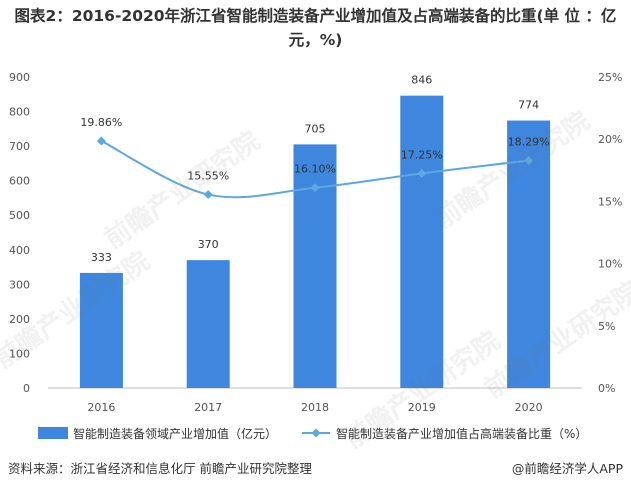 The height and width of the screenshot is (487, 631). Describe the element at coordinates (26, 388) in the screenshot. I see `y-left-tick-label: 0` at that location.